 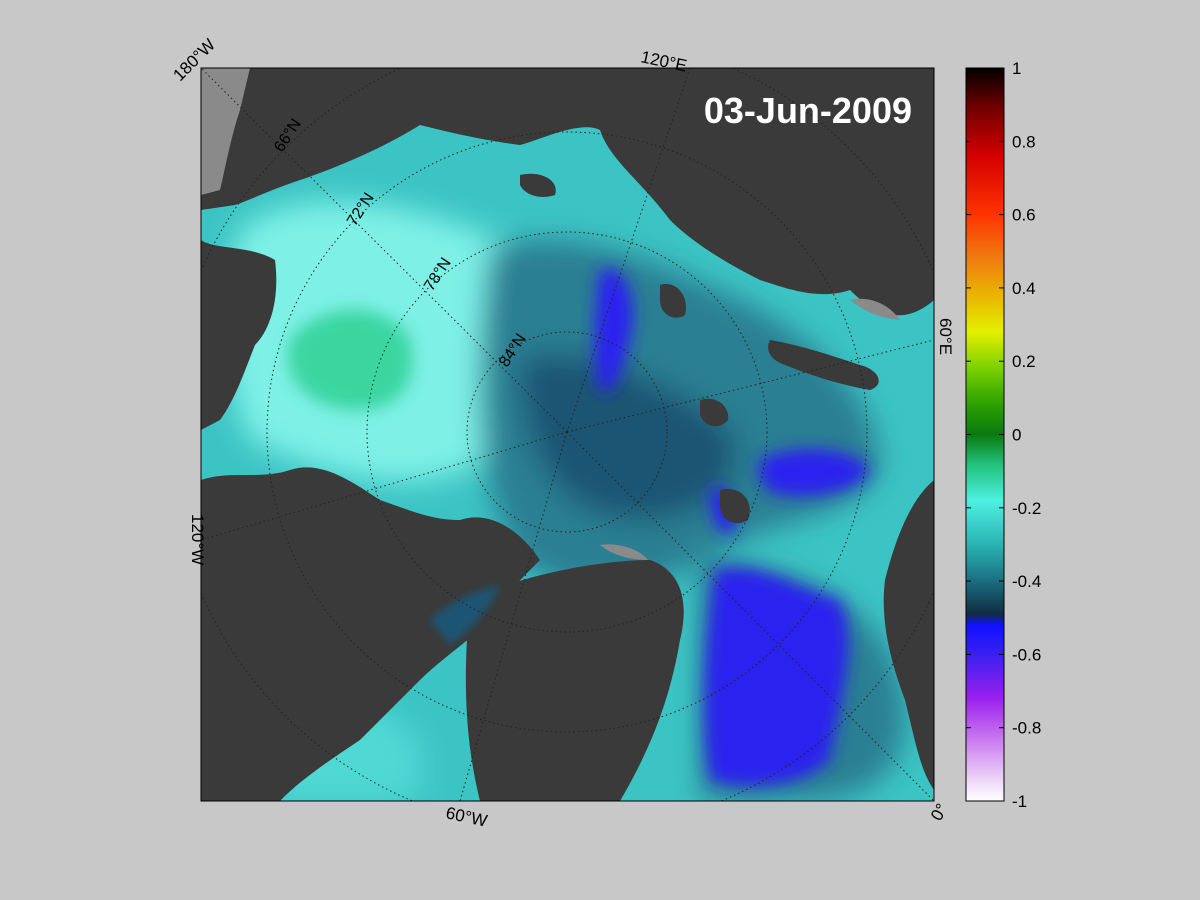 I want to click on colorbar-ticks: 1 0.8 0.6 0.4 0.2 0 -0.2 -0.4 -0.6 -0.8 -1, so click(x=1003, y=435).